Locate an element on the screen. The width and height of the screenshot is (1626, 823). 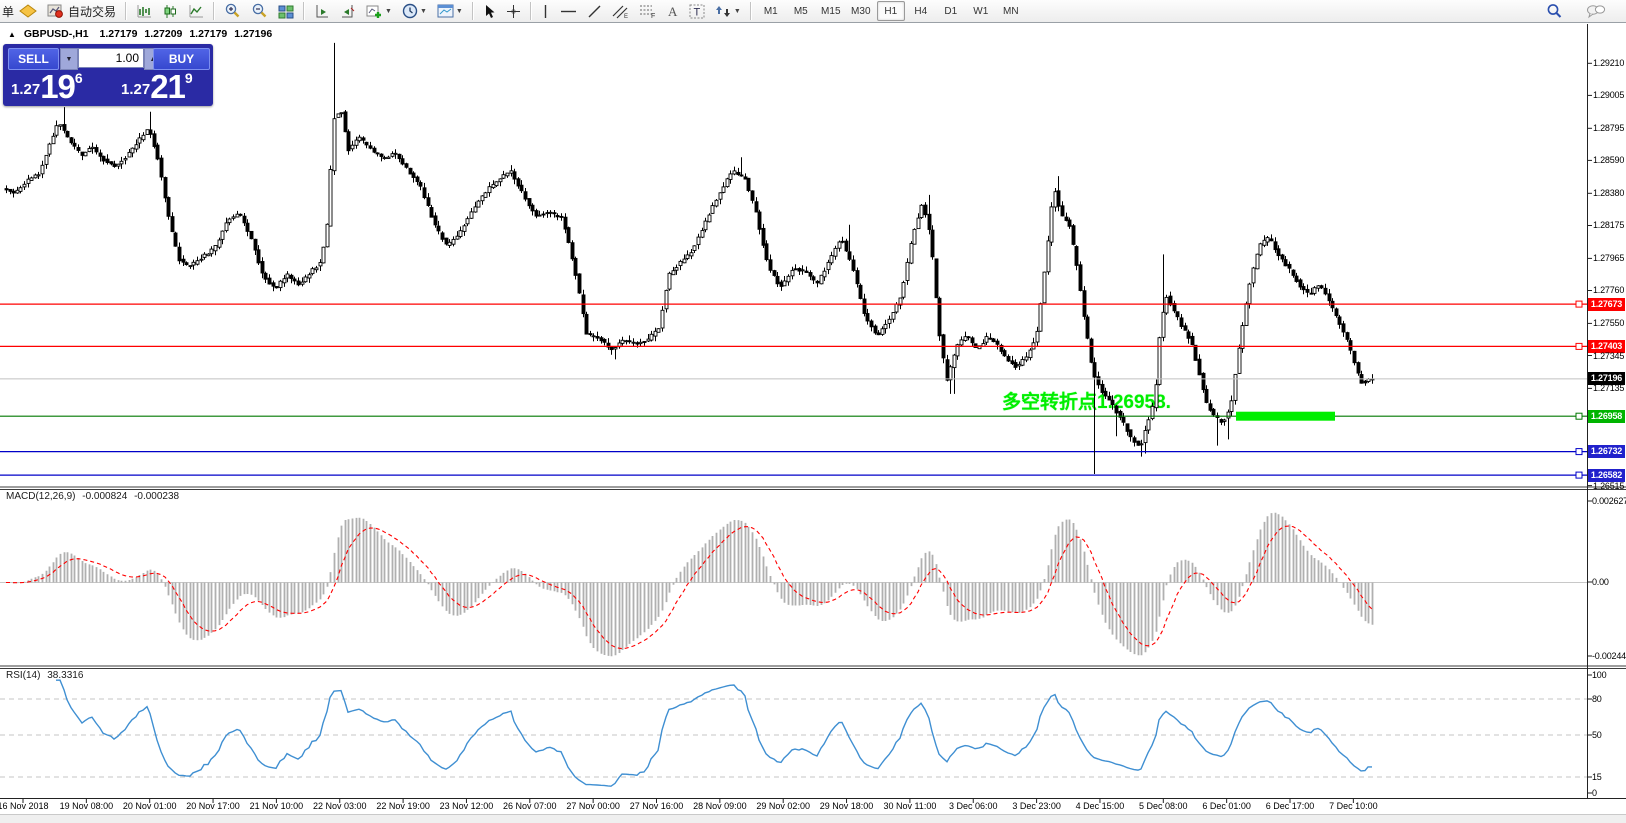
sell-button: SELL is located at coordinates (33, 59).